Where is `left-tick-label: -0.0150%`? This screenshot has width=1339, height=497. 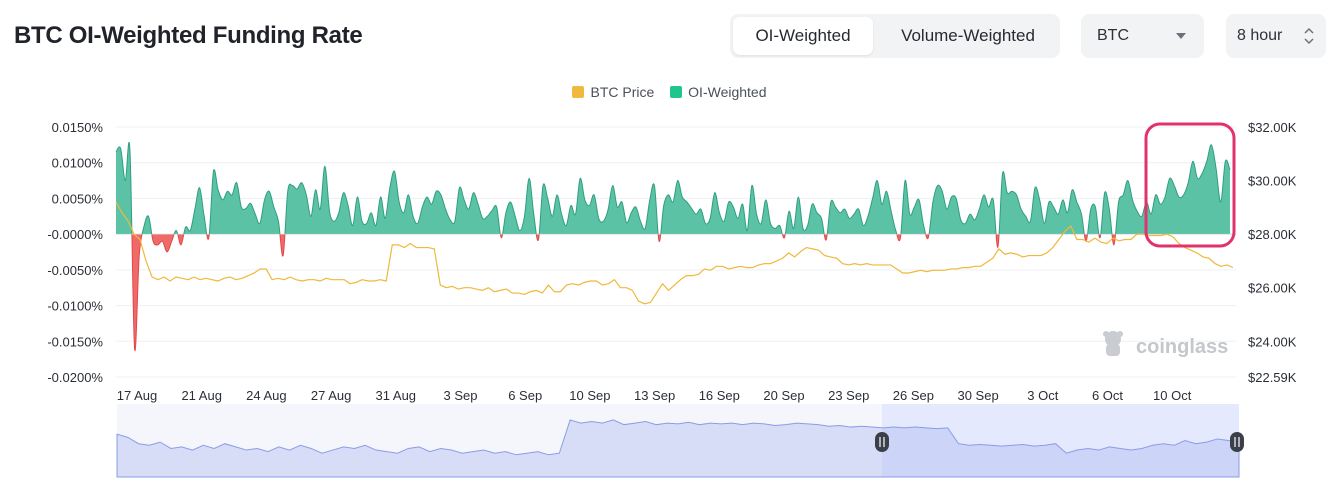
left-tick-label: -0.0150% is located at coordinates (75, 341).